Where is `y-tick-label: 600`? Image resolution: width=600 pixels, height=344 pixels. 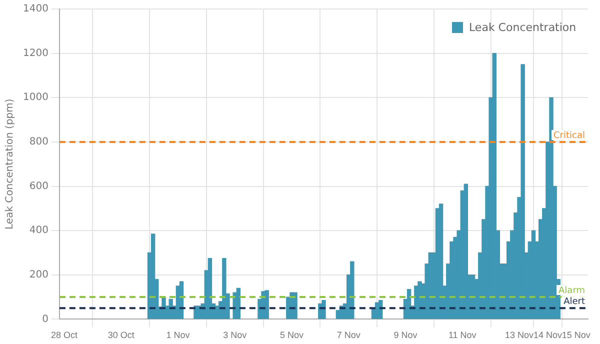 y-tick-label: 600 is located at coordinates (38, 186).